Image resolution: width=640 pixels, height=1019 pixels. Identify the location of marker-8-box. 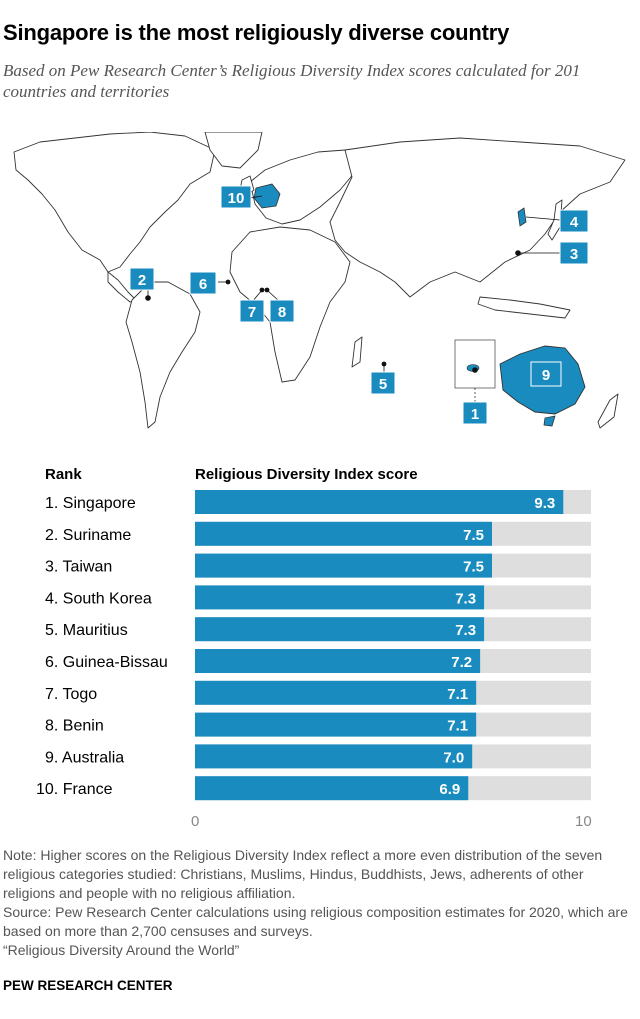
(282, 311).